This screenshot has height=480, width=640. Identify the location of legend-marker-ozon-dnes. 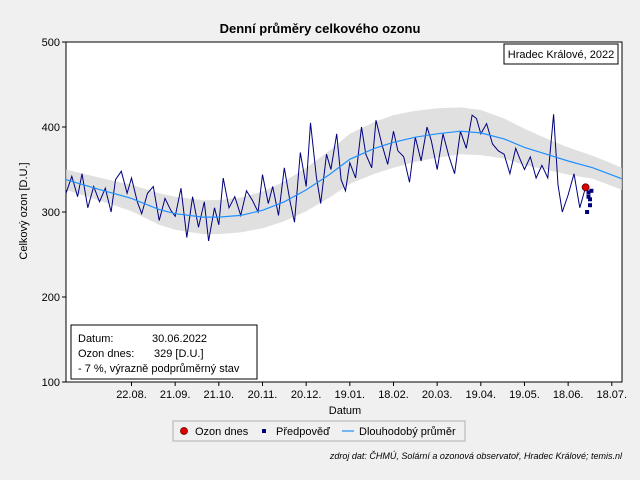
(184, 431).